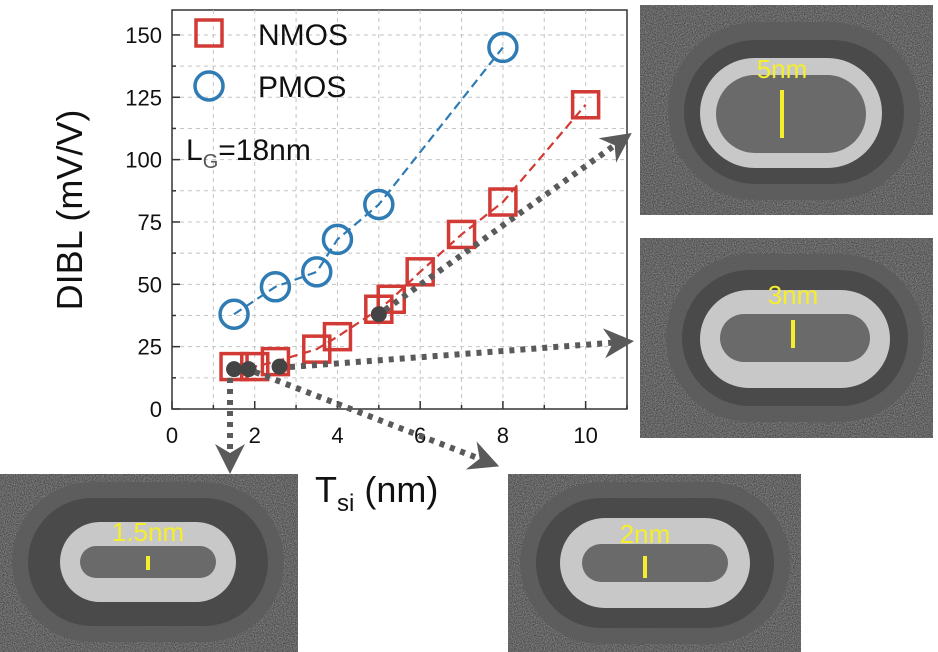 Image resolution: width=938 pixels, height=652 pixels. I want to click on gate-length-sub: G, so click(211, 162).